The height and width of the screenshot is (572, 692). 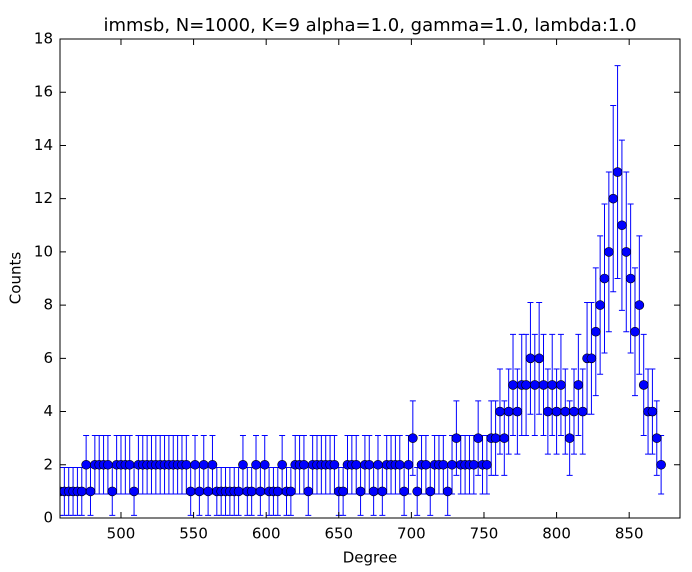 I want to click on x-tick-label: 850, so click(x=629, y=534).